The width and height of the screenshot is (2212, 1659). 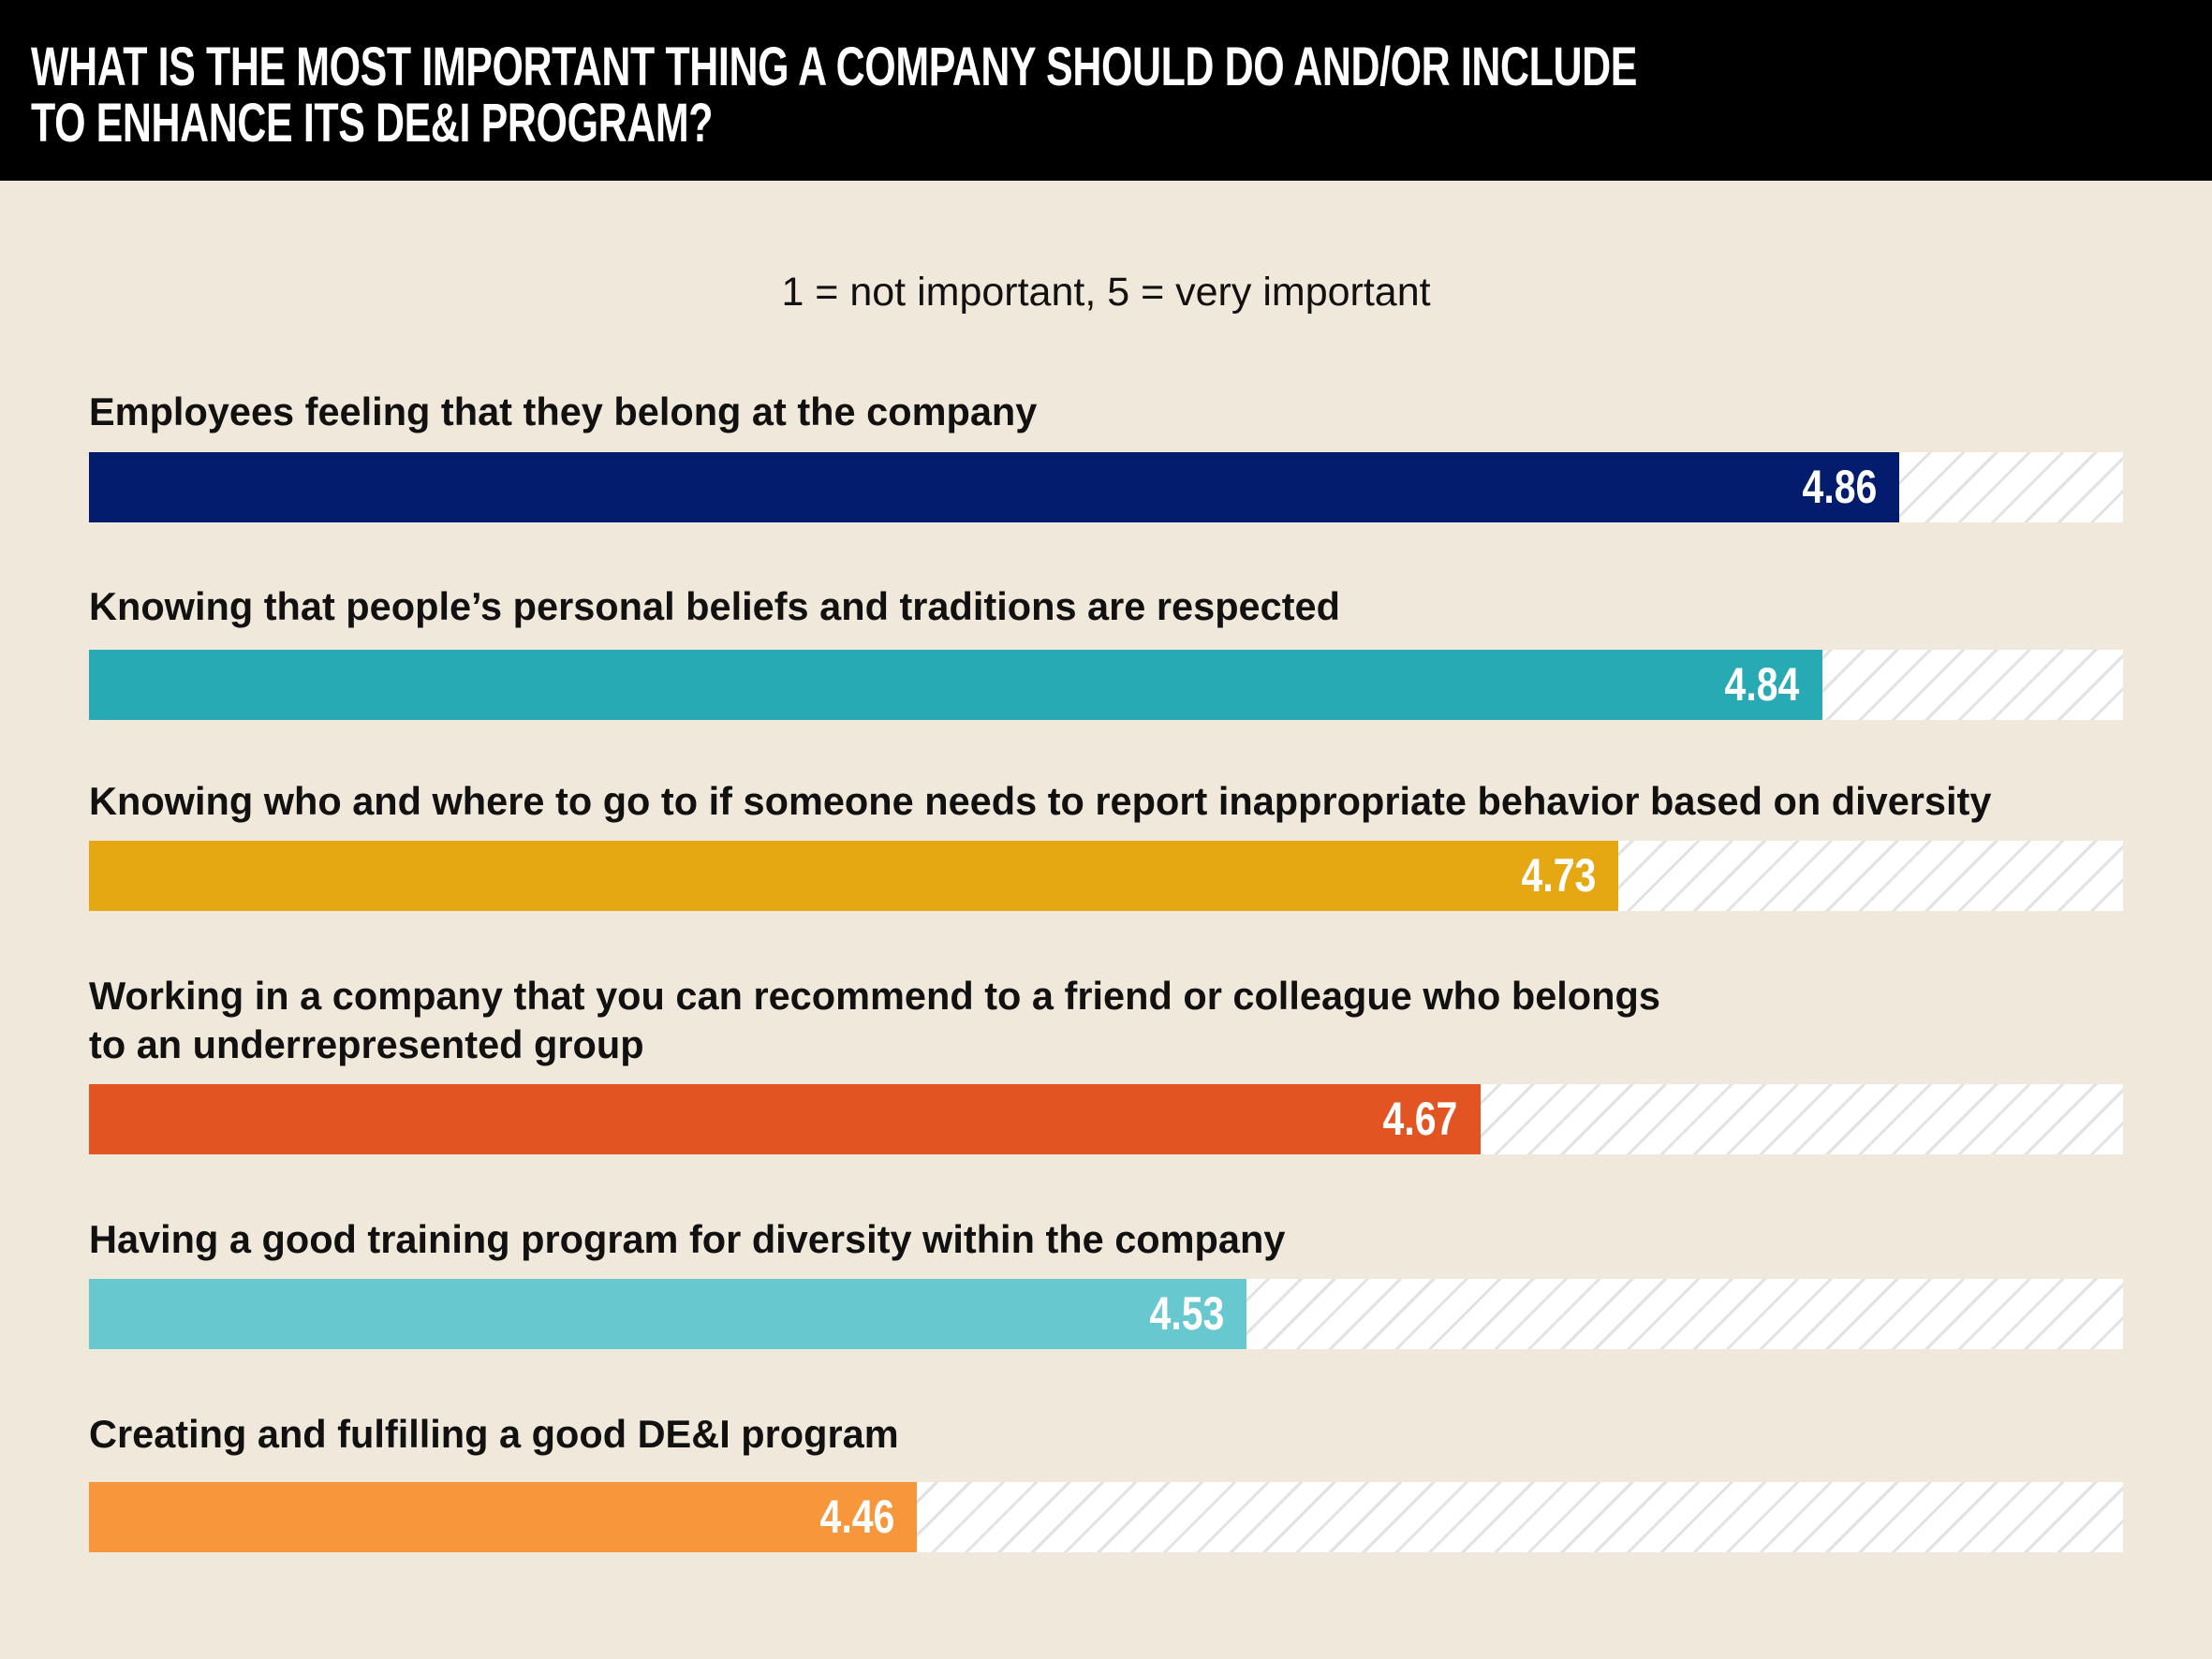 I want to click on bar: 4.67, so click(x=785, y=1119).